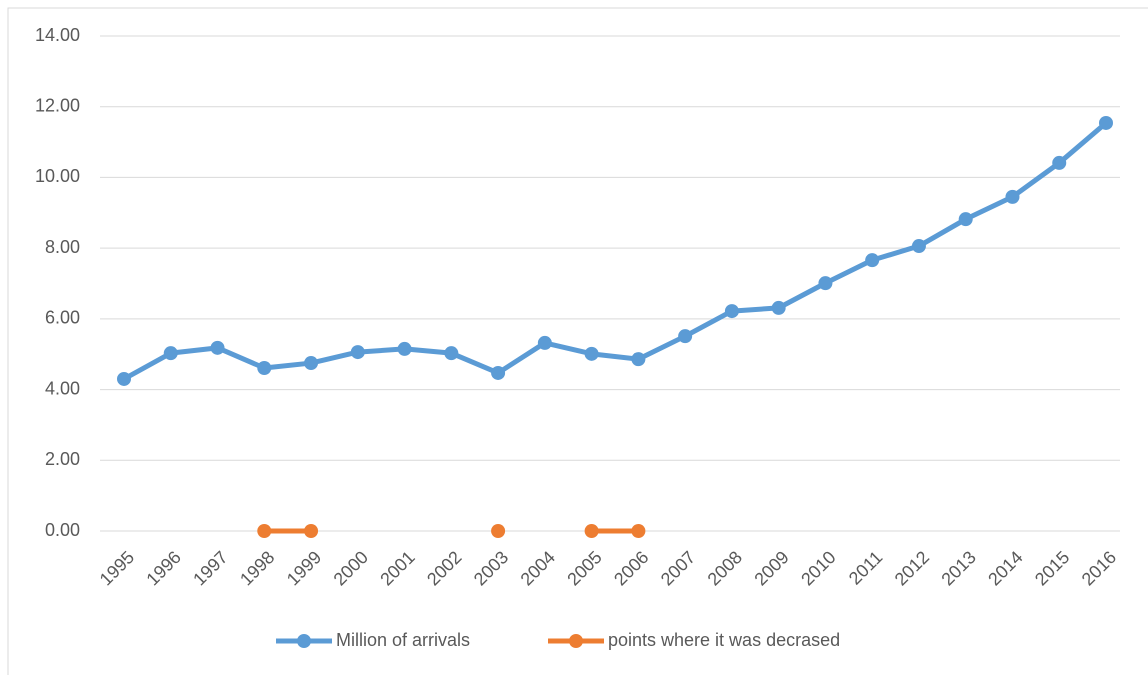 The height and width of the screenshot is (675, 1148). What do you see at coordinates (725, 568) in the screenshot?
I see `x-tick-label: 2008` at bounding box center [725, 568].